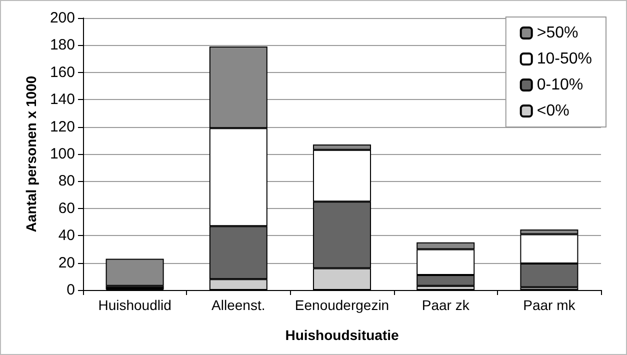  Describe the element at coordinates (342, 305) in the screenshot. I see `x-tick-label: Eenoudergezin` at that location.